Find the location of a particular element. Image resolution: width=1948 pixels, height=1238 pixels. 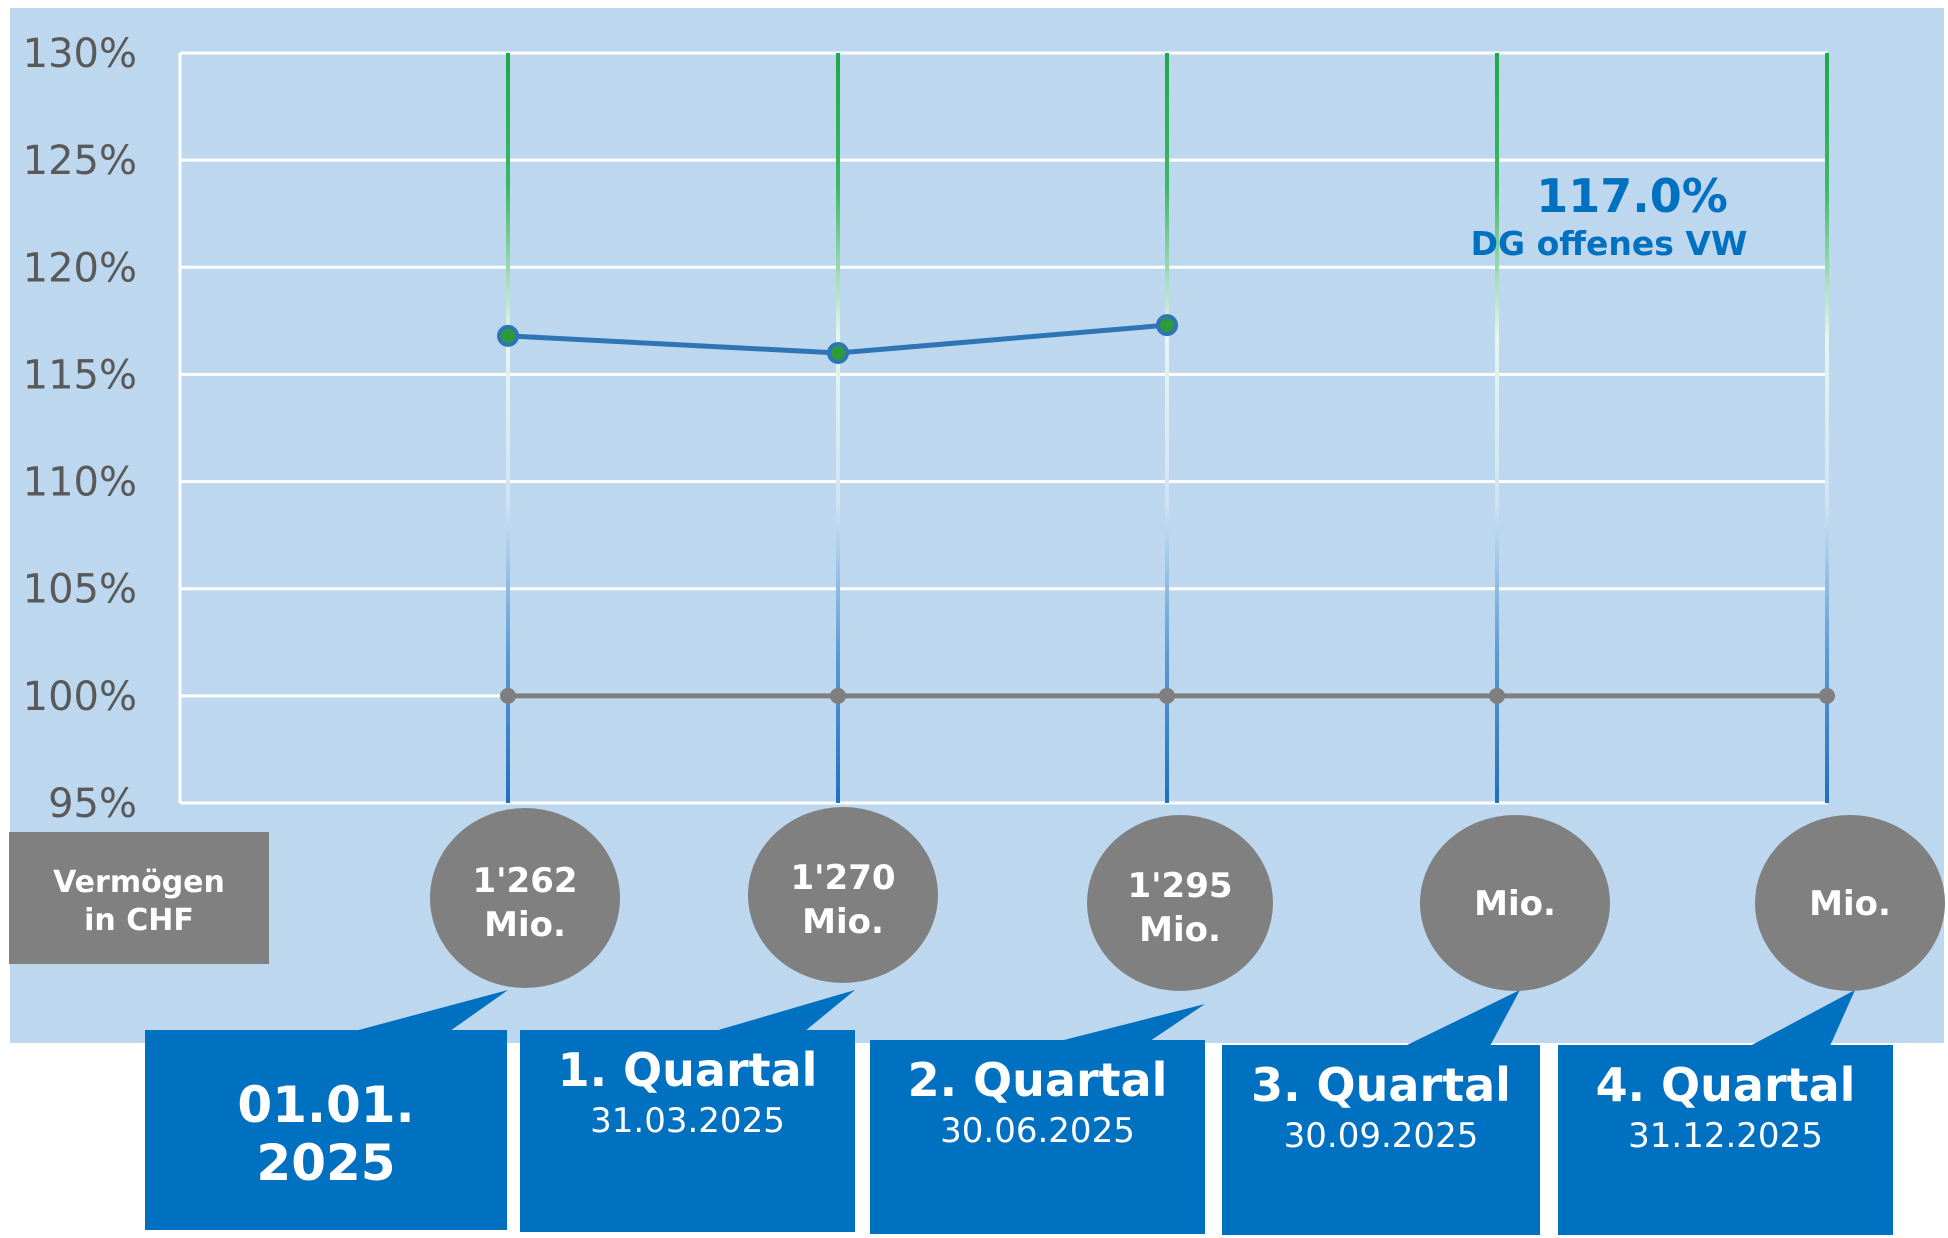

y-tick-label: 125% is located at coordinates (80, 161).